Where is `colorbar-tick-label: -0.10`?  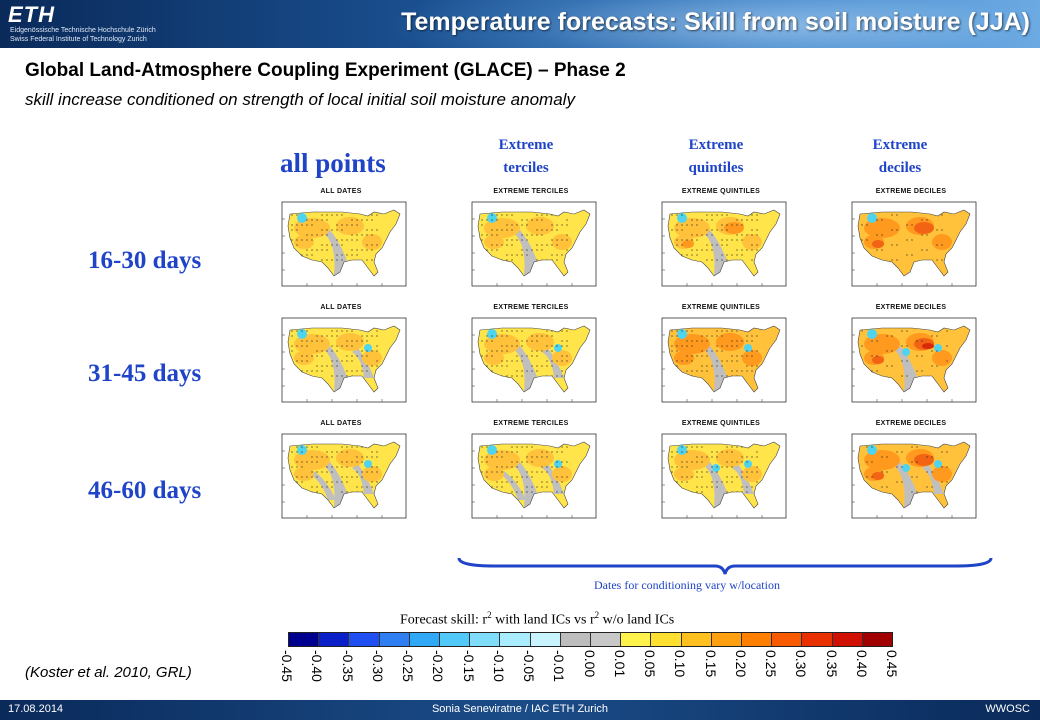 colorbar-tick-label: -0.10 is located at coordinates (498, 666).